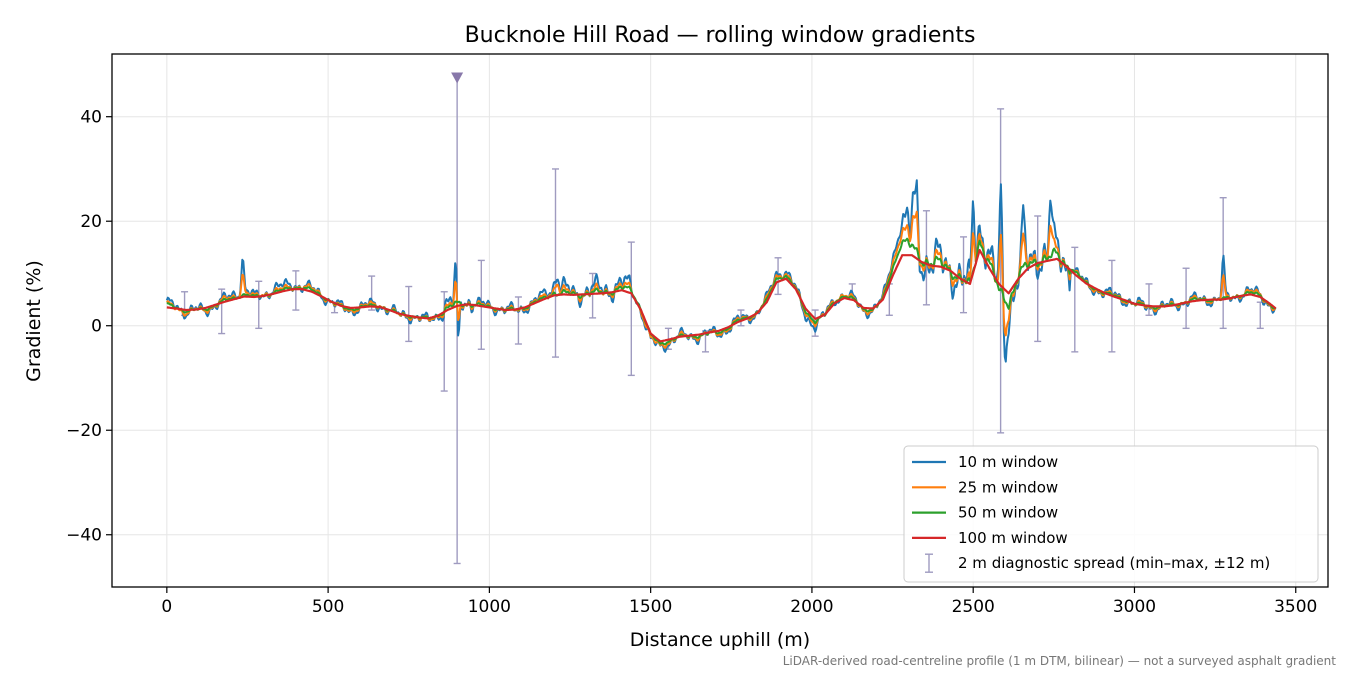 Image resolution: width=1350 pixels, height=675 pixels. I want to click on legend-label: 10 m window, so click(1008, 462).